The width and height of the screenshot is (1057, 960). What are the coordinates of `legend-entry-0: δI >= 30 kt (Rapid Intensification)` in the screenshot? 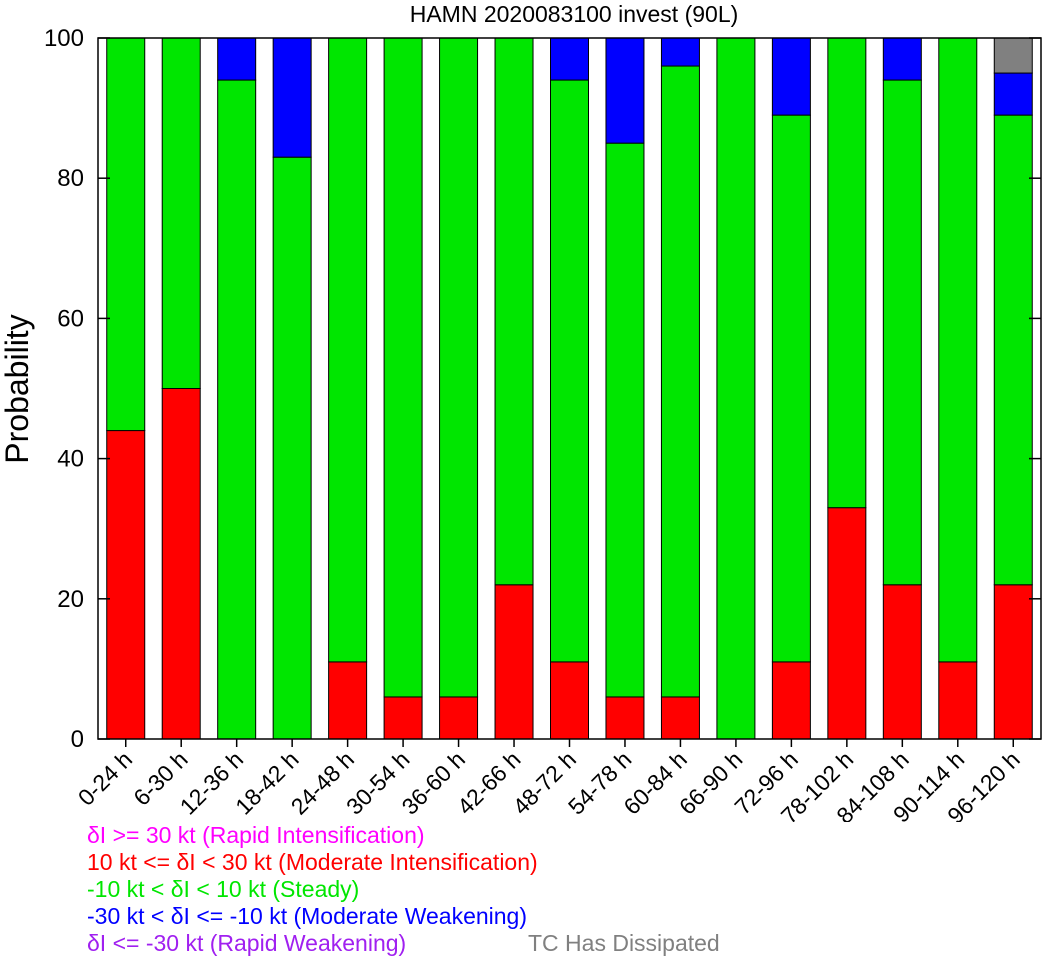 It's located at (256, 835).